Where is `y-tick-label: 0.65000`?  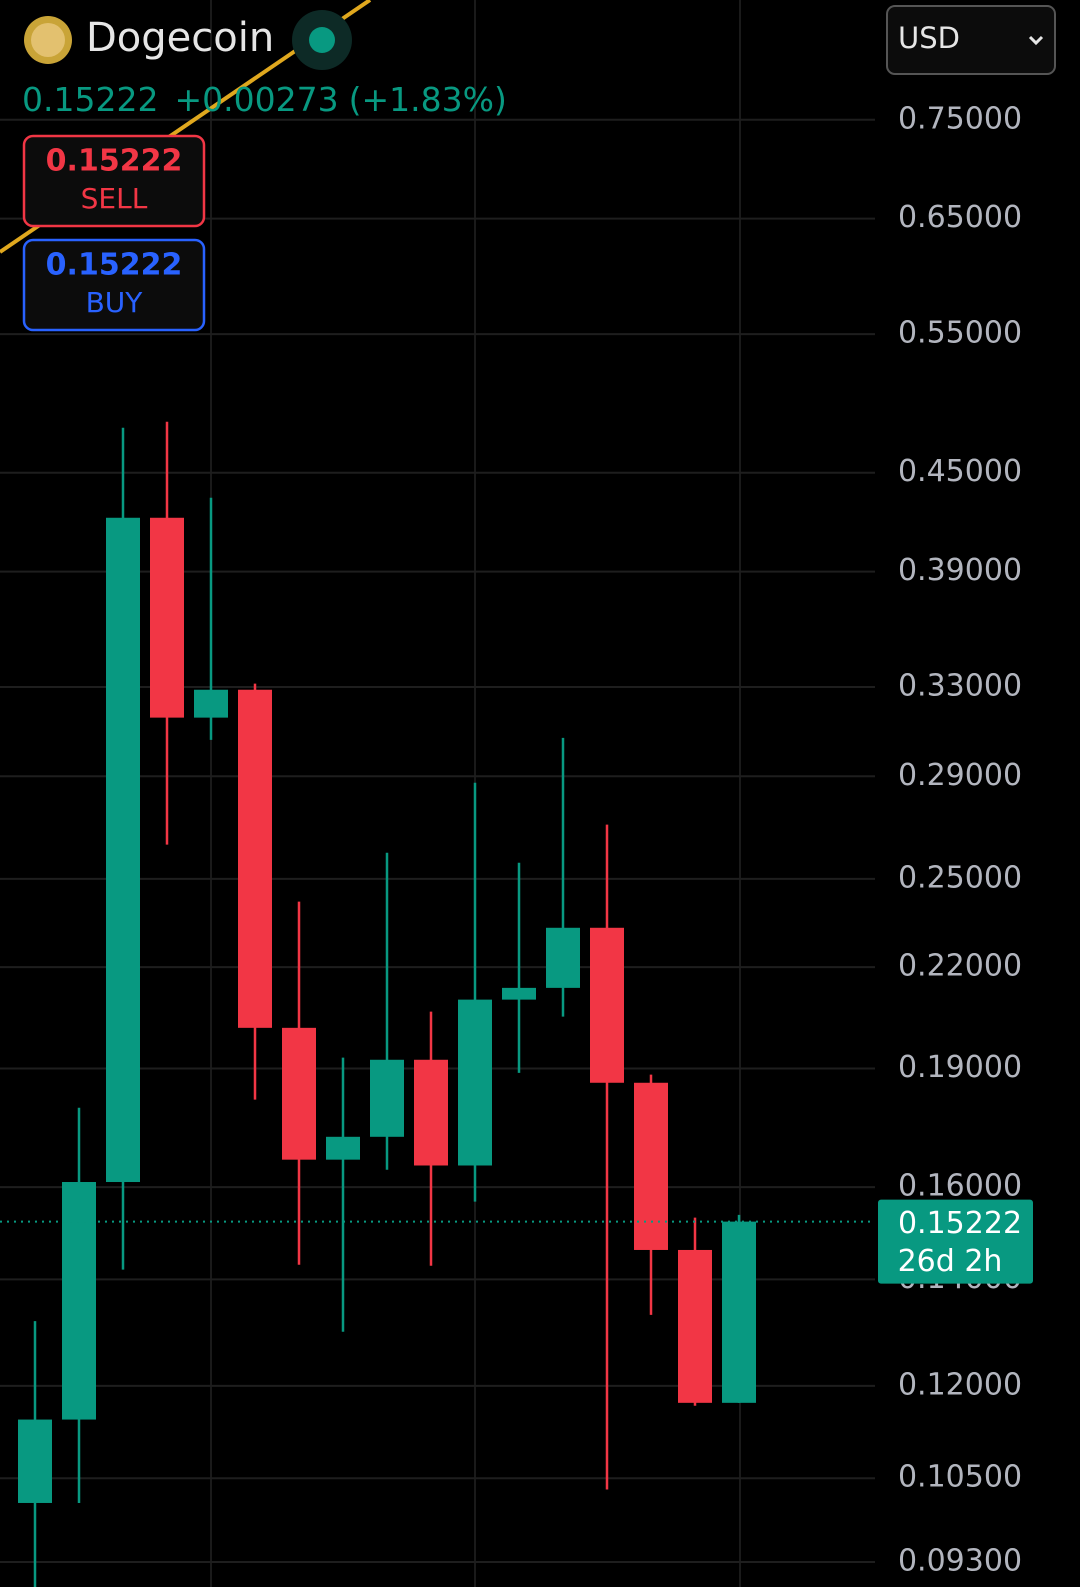 y-tick-label: 0.65000 is located at coordinates (960, 217).